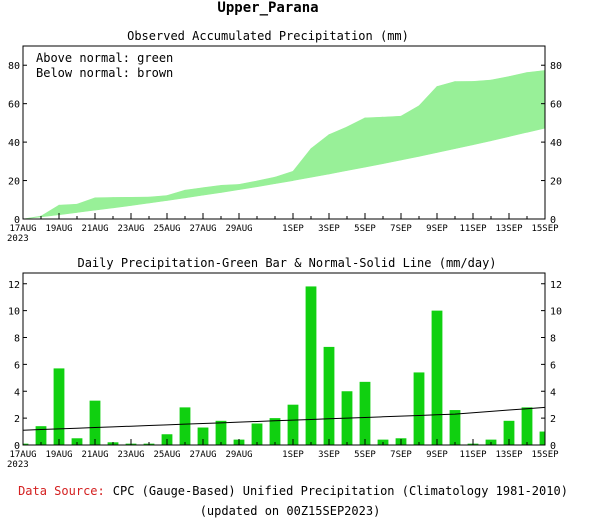 Image resolution: width=590 pixels, height=522 pixels. What do you see at coordinates (202, 229) in the screenshot?
I see `accumulated-xtick-label: 27AUG` at bounding box center [202, 229].